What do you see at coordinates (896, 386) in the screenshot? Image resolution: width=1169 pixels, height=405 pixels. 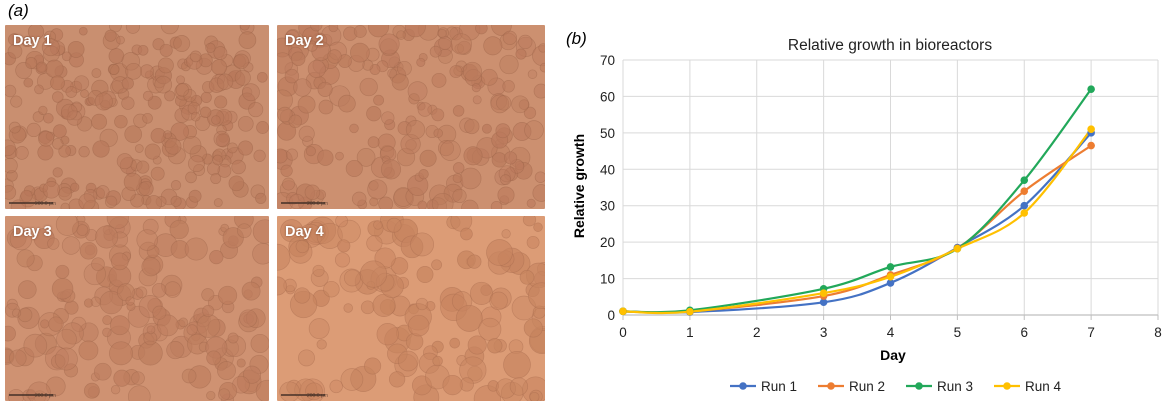 I see `legend: Run 1 Run 2 Run 3 Run 4` at bounding box center [896, 386].